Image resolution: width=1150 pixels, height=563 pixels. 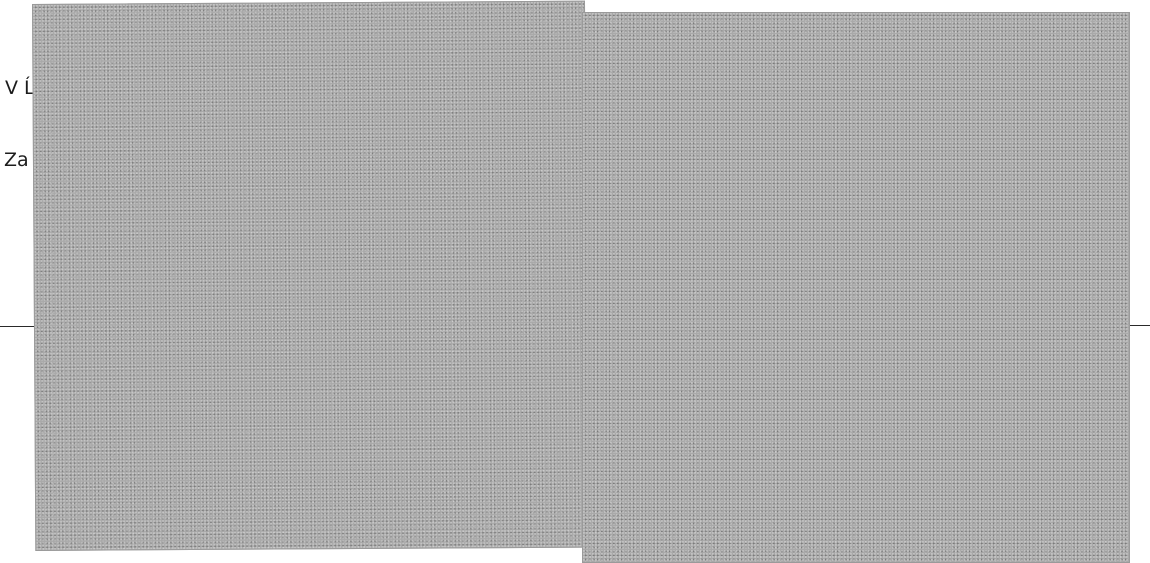 What do you see at coordinates (16, 160) in the screenshot?
I see `text-line-fragment: Za` at bounding box center [16, 160].